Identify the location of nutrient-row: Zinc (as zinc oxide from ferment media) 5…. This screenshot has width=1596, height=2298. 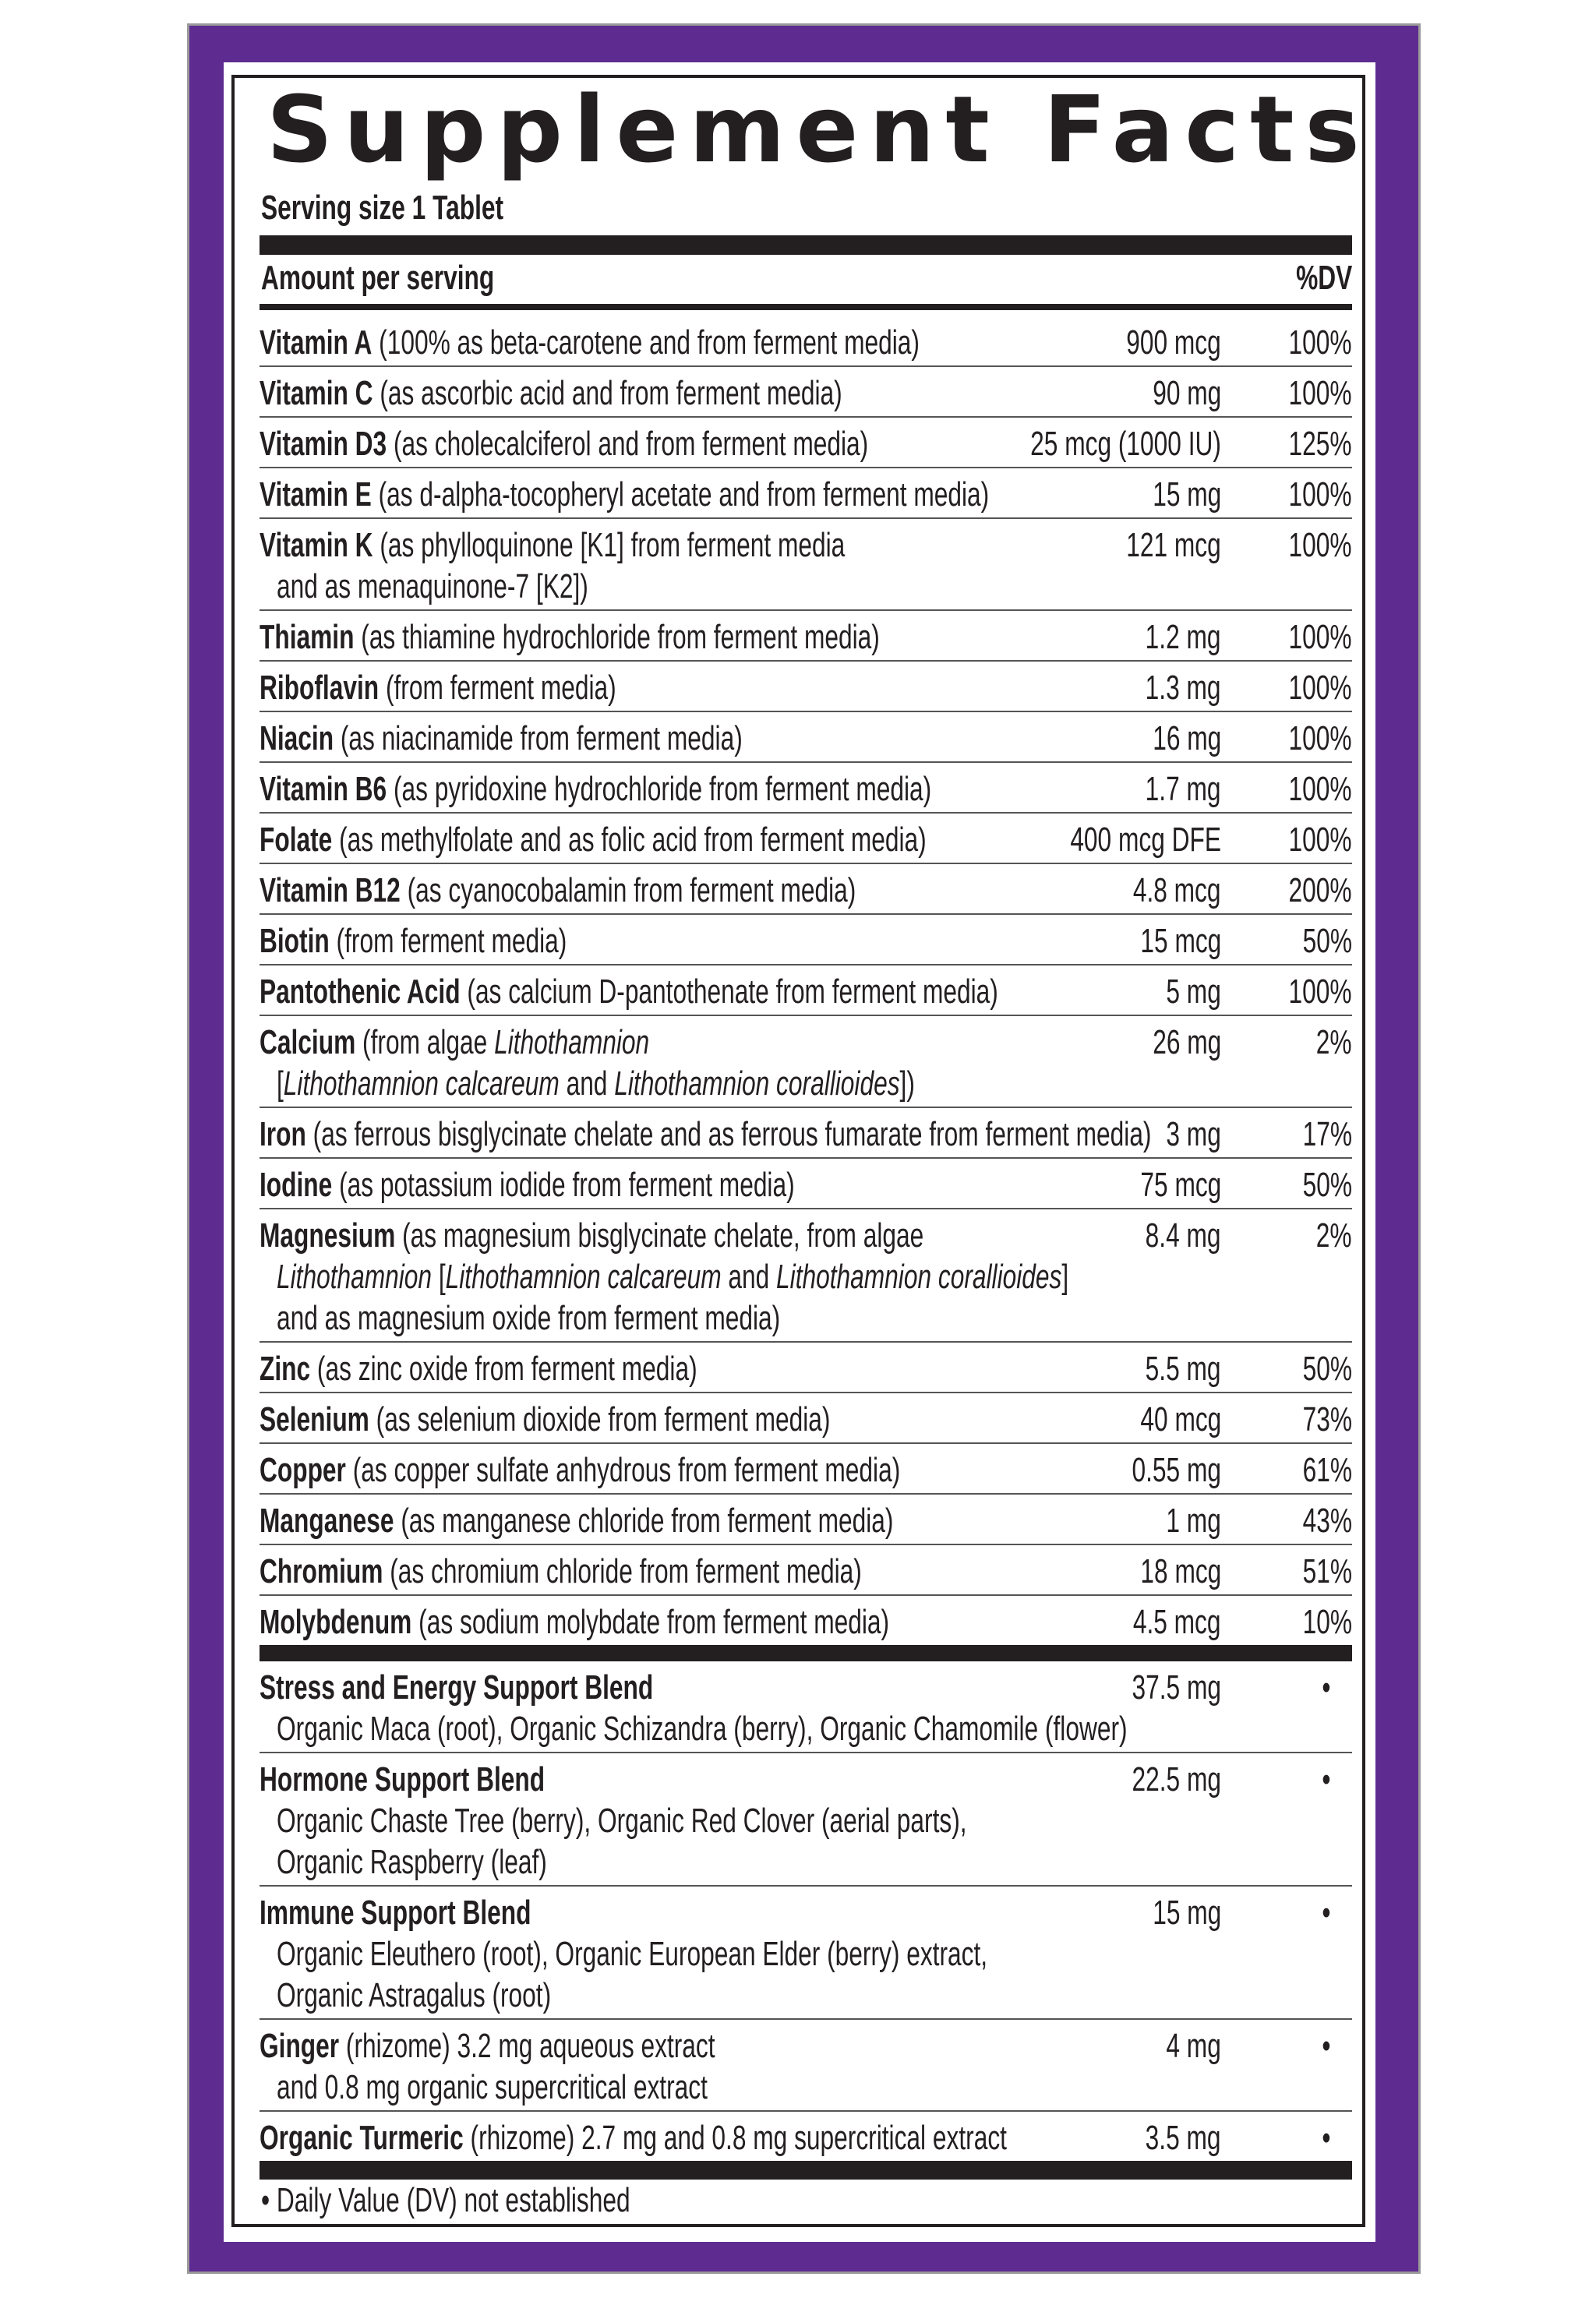
(806, 1368).